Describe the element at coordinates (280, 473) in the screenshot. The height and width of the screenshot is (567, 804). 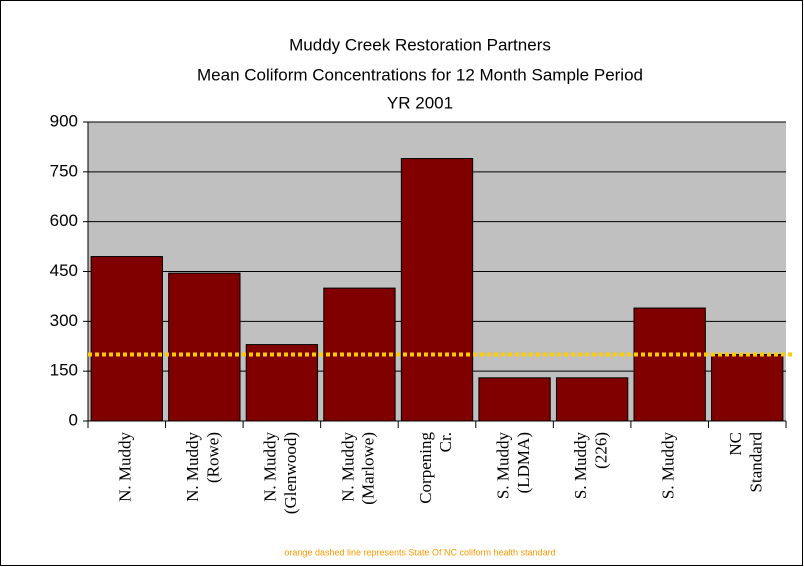
I see `x-tick-label: N. Muddy(Glenwood)` at that location.